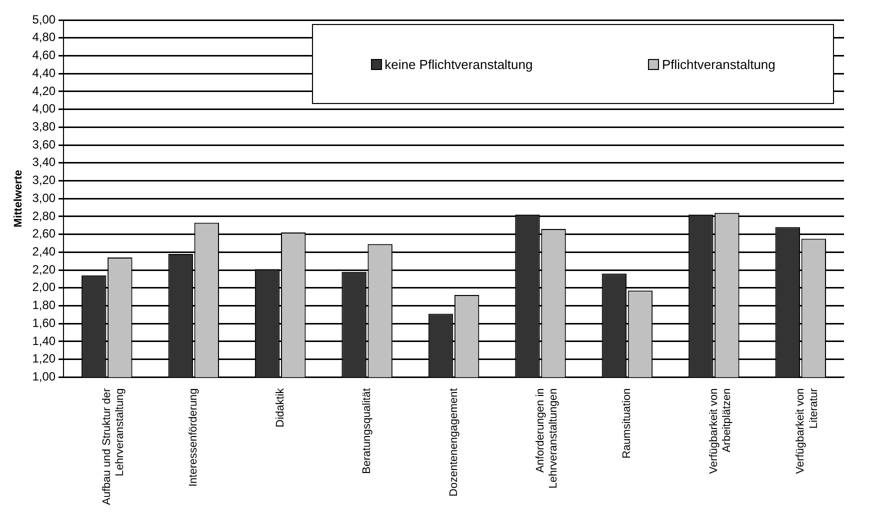 The image size is (872, 517). What do you see at coordinates (44, 341) in the screenshot?
I see `y-tick-label: 1,40` at bounding box center [44, 341].